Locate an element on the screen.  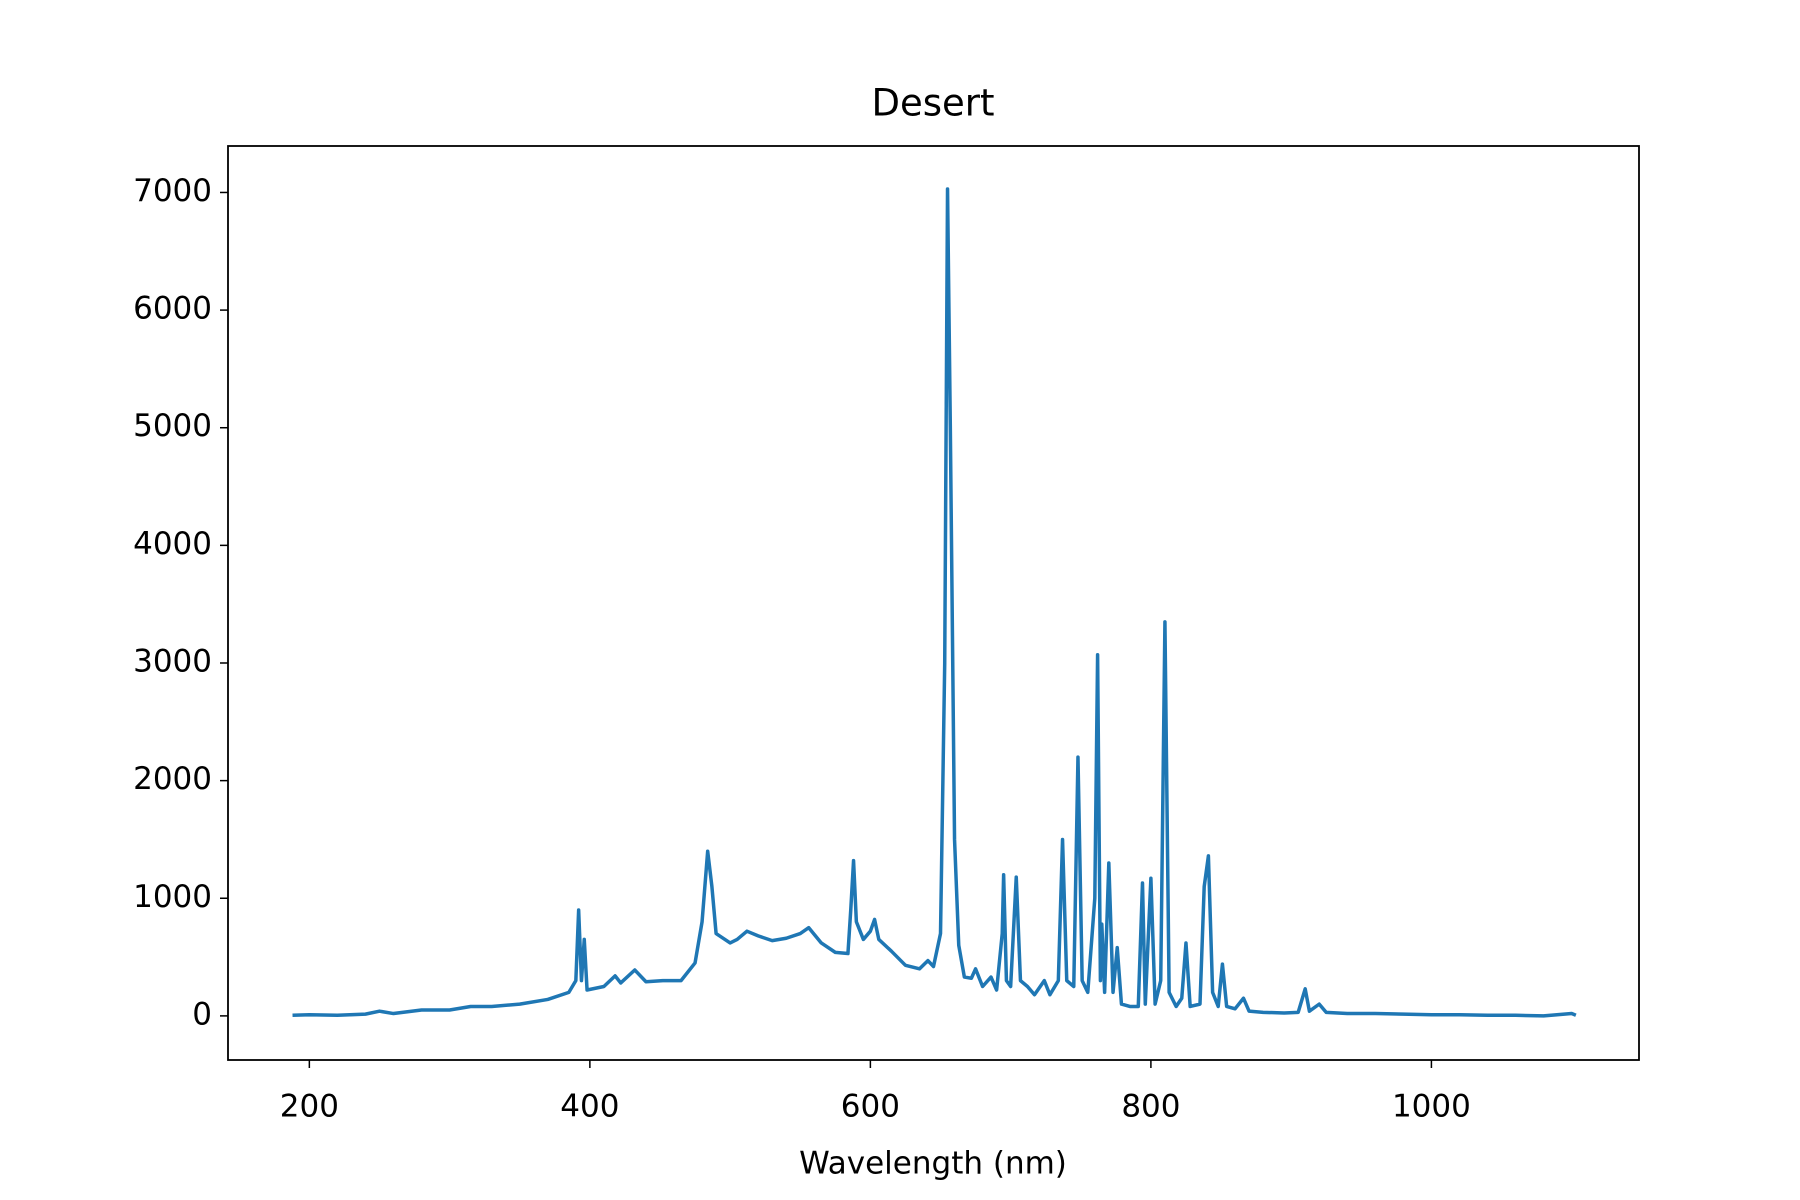
x-tick-label: 200 is located at coordinates (309, 1107).